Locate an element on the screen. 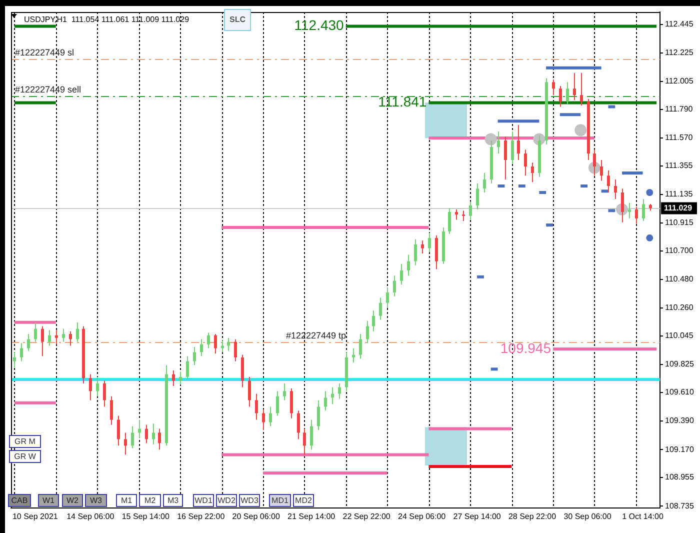 This screenshot has height=533, width=700. annotation: GR W is located at coordinates (25, 456).